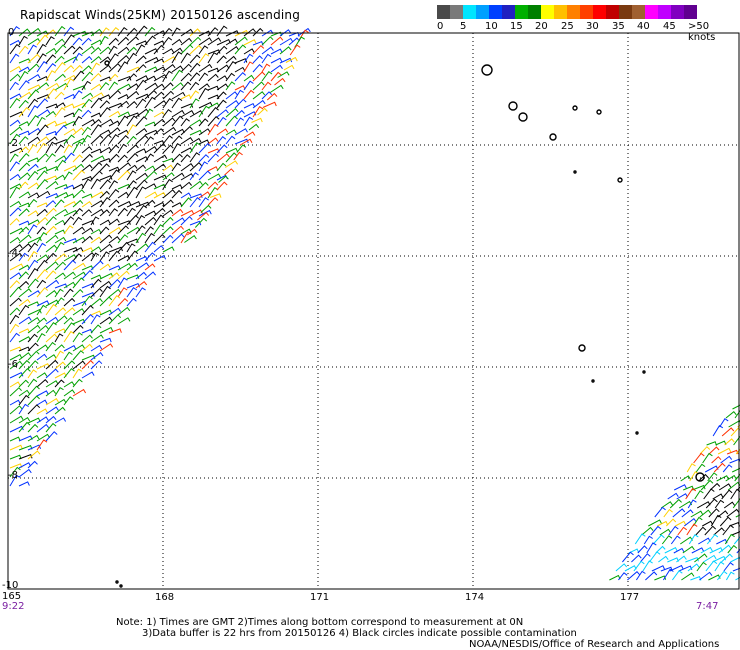 The width and height of the screenshot is (740, 650). I want to click on scale-label: 5, so click(463, 26).